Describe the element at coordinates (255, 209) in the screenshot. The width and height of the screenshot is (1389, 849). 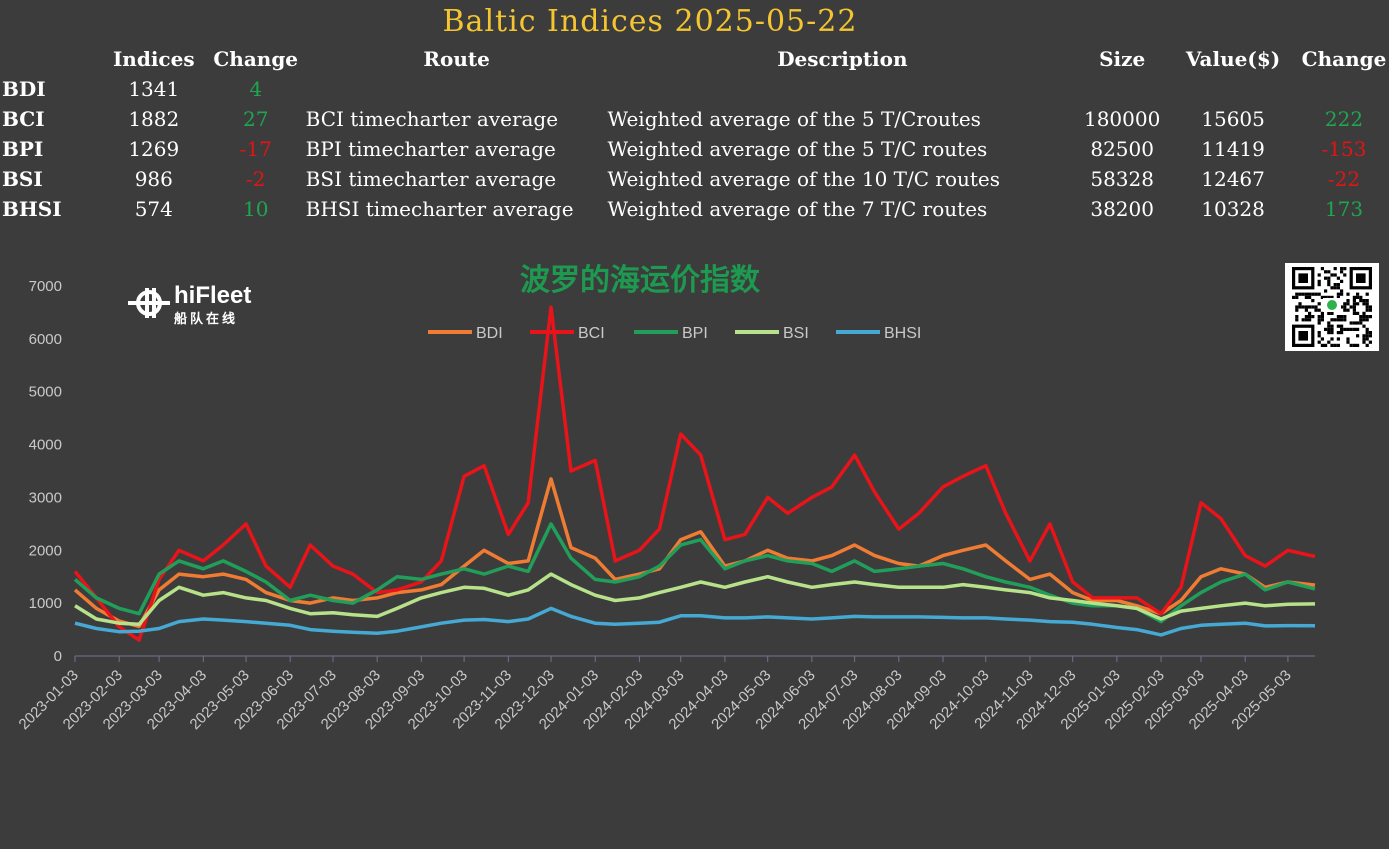
I see `cell-change: 10` at that location.